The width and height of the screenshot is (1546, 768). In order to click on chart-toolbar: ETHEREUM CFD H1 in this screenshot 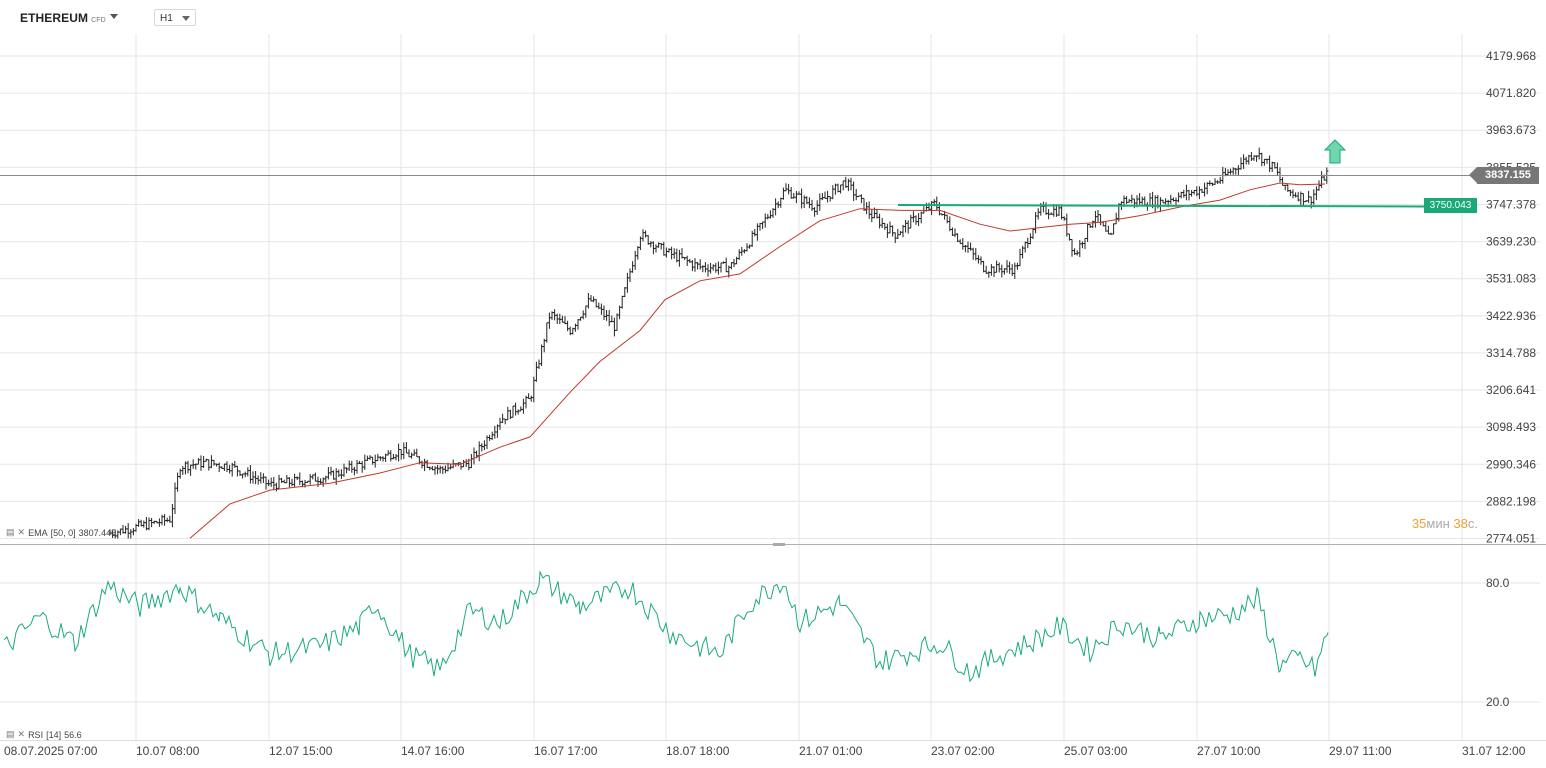, I will do `click(773, 17)`.